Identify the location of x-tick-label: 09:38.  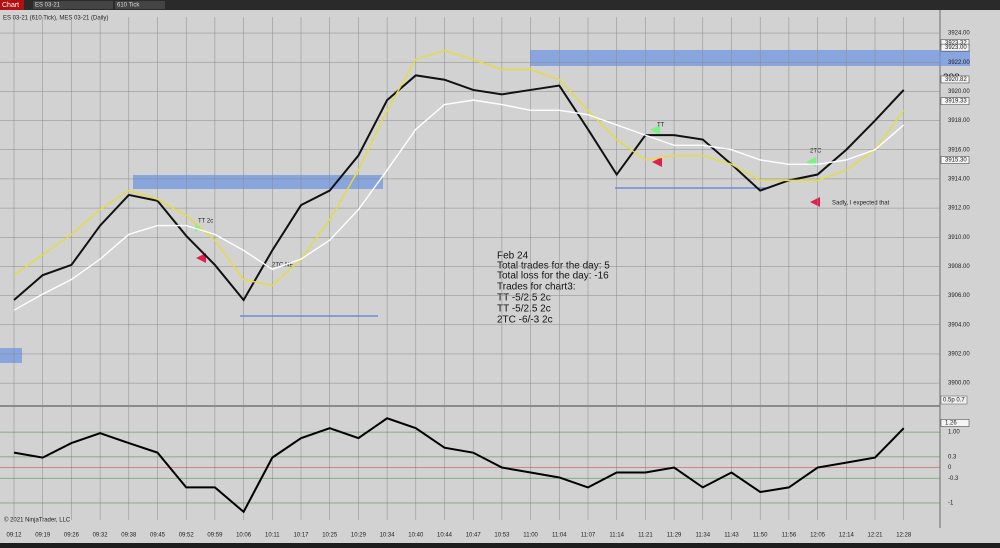
(129, 536).